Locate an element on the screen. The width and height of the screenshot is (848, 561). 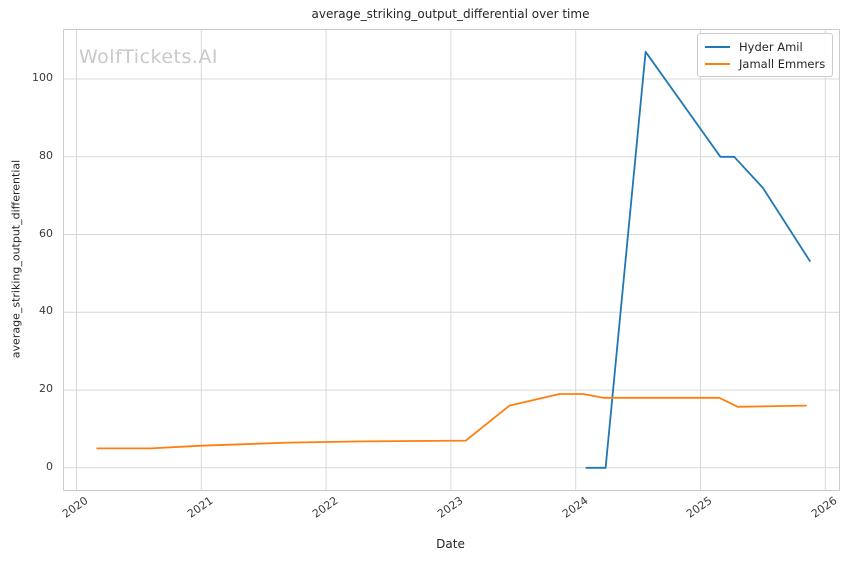
x-tick-label: 2024 is located at coordinates (575, 507).